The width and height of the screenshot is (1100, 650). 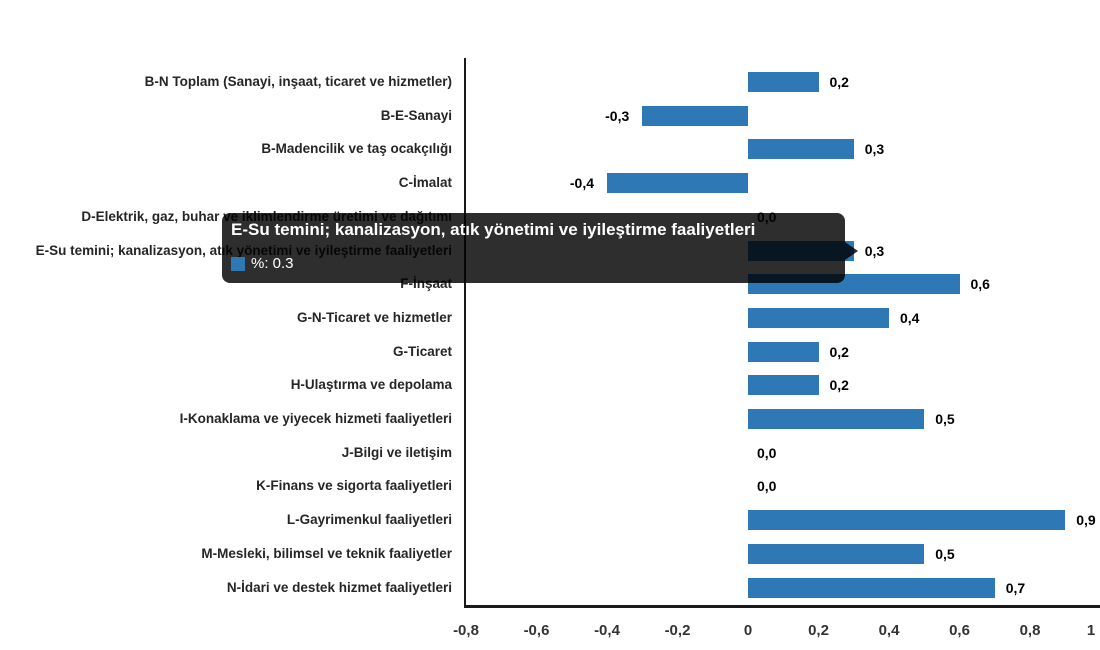 I want to click on category-label: J-Bilgi ve iletişim, so click(x=396, y=452).